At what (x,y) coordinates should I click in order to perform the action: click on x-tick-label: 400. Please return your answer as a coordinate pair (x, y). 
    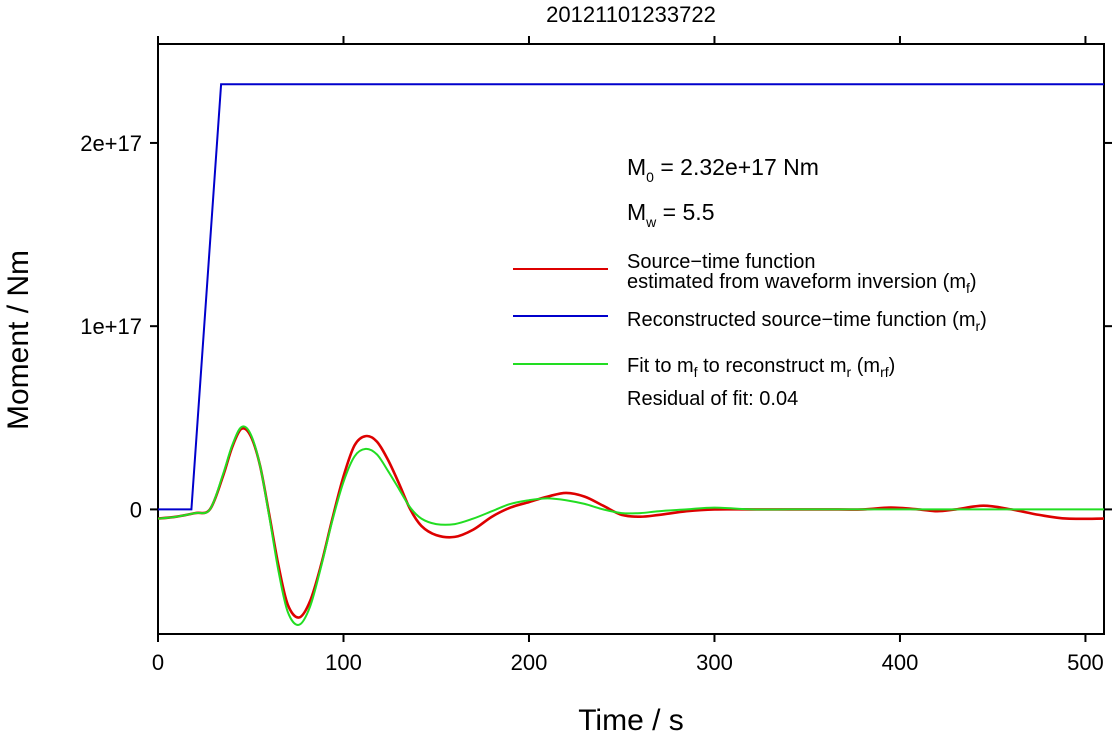
    Looking at the image, I should click on (900, 662).